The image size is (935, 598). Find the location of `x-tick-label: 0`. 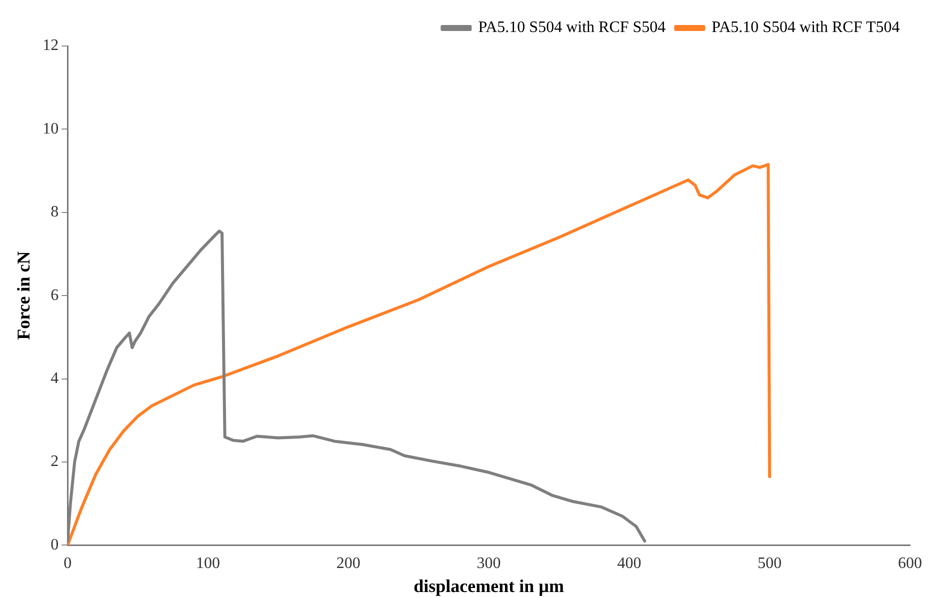

x-tick-label: 0 is located at coordinates (68, 563).